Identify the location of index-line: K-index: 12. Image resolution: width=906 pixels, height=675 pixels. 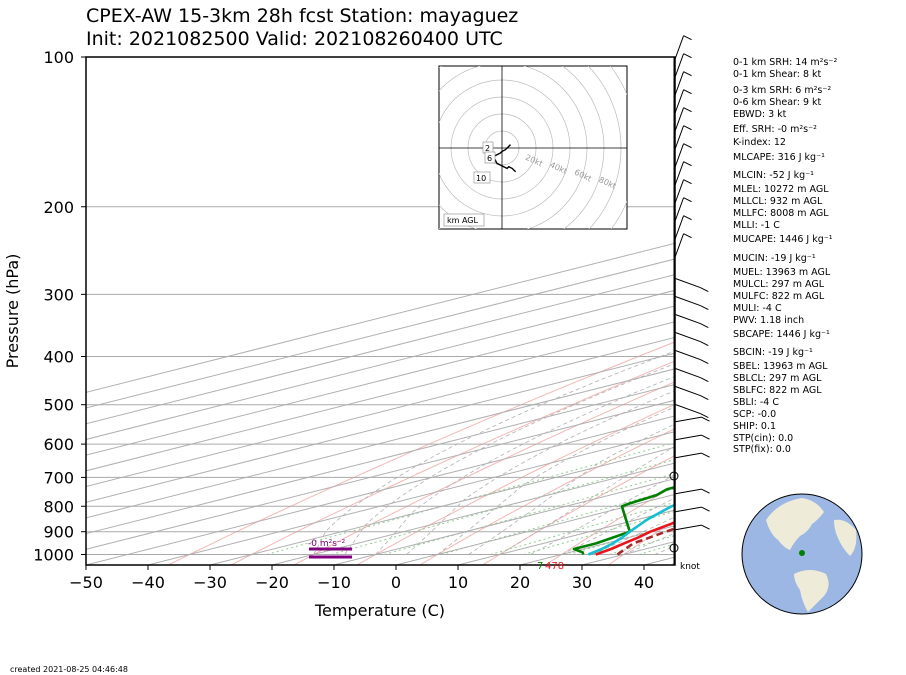
(759, 142).